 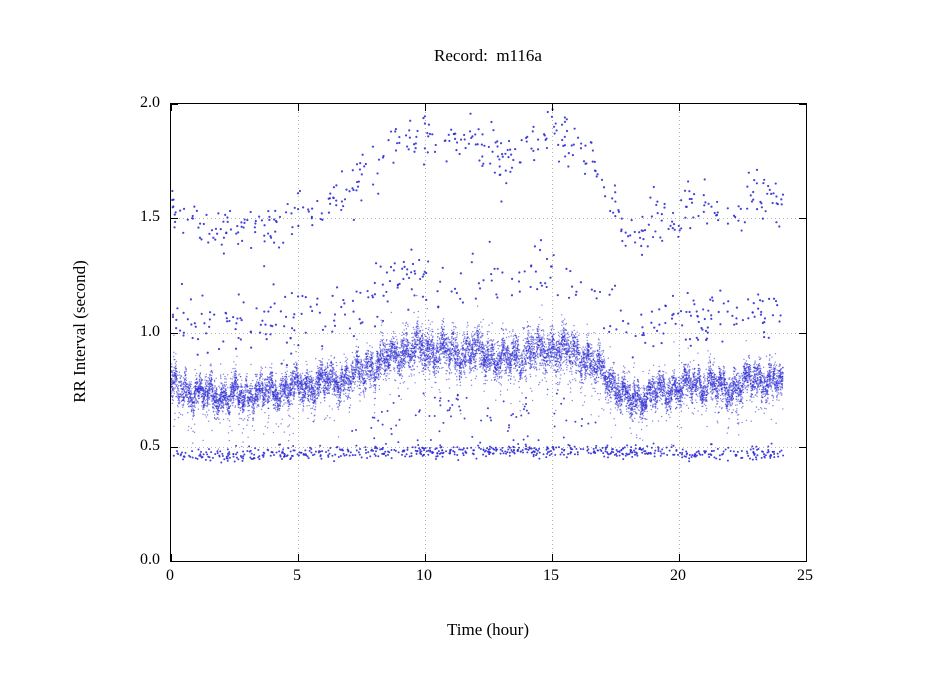 What do you see at coordinates (150, 102) in the screenshot?
I see `y-tick-label: 2.0` at bounding box center [150, 102].